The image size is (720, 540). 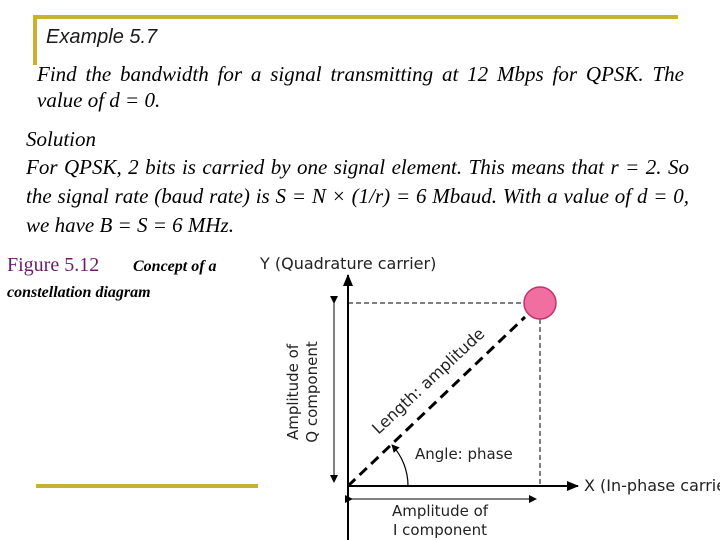 What do you see at coordinates (440, 511) in the screenshot?
I see `i-amplitude-label-line1: Amplitude of` at bounding box center [440, 511].